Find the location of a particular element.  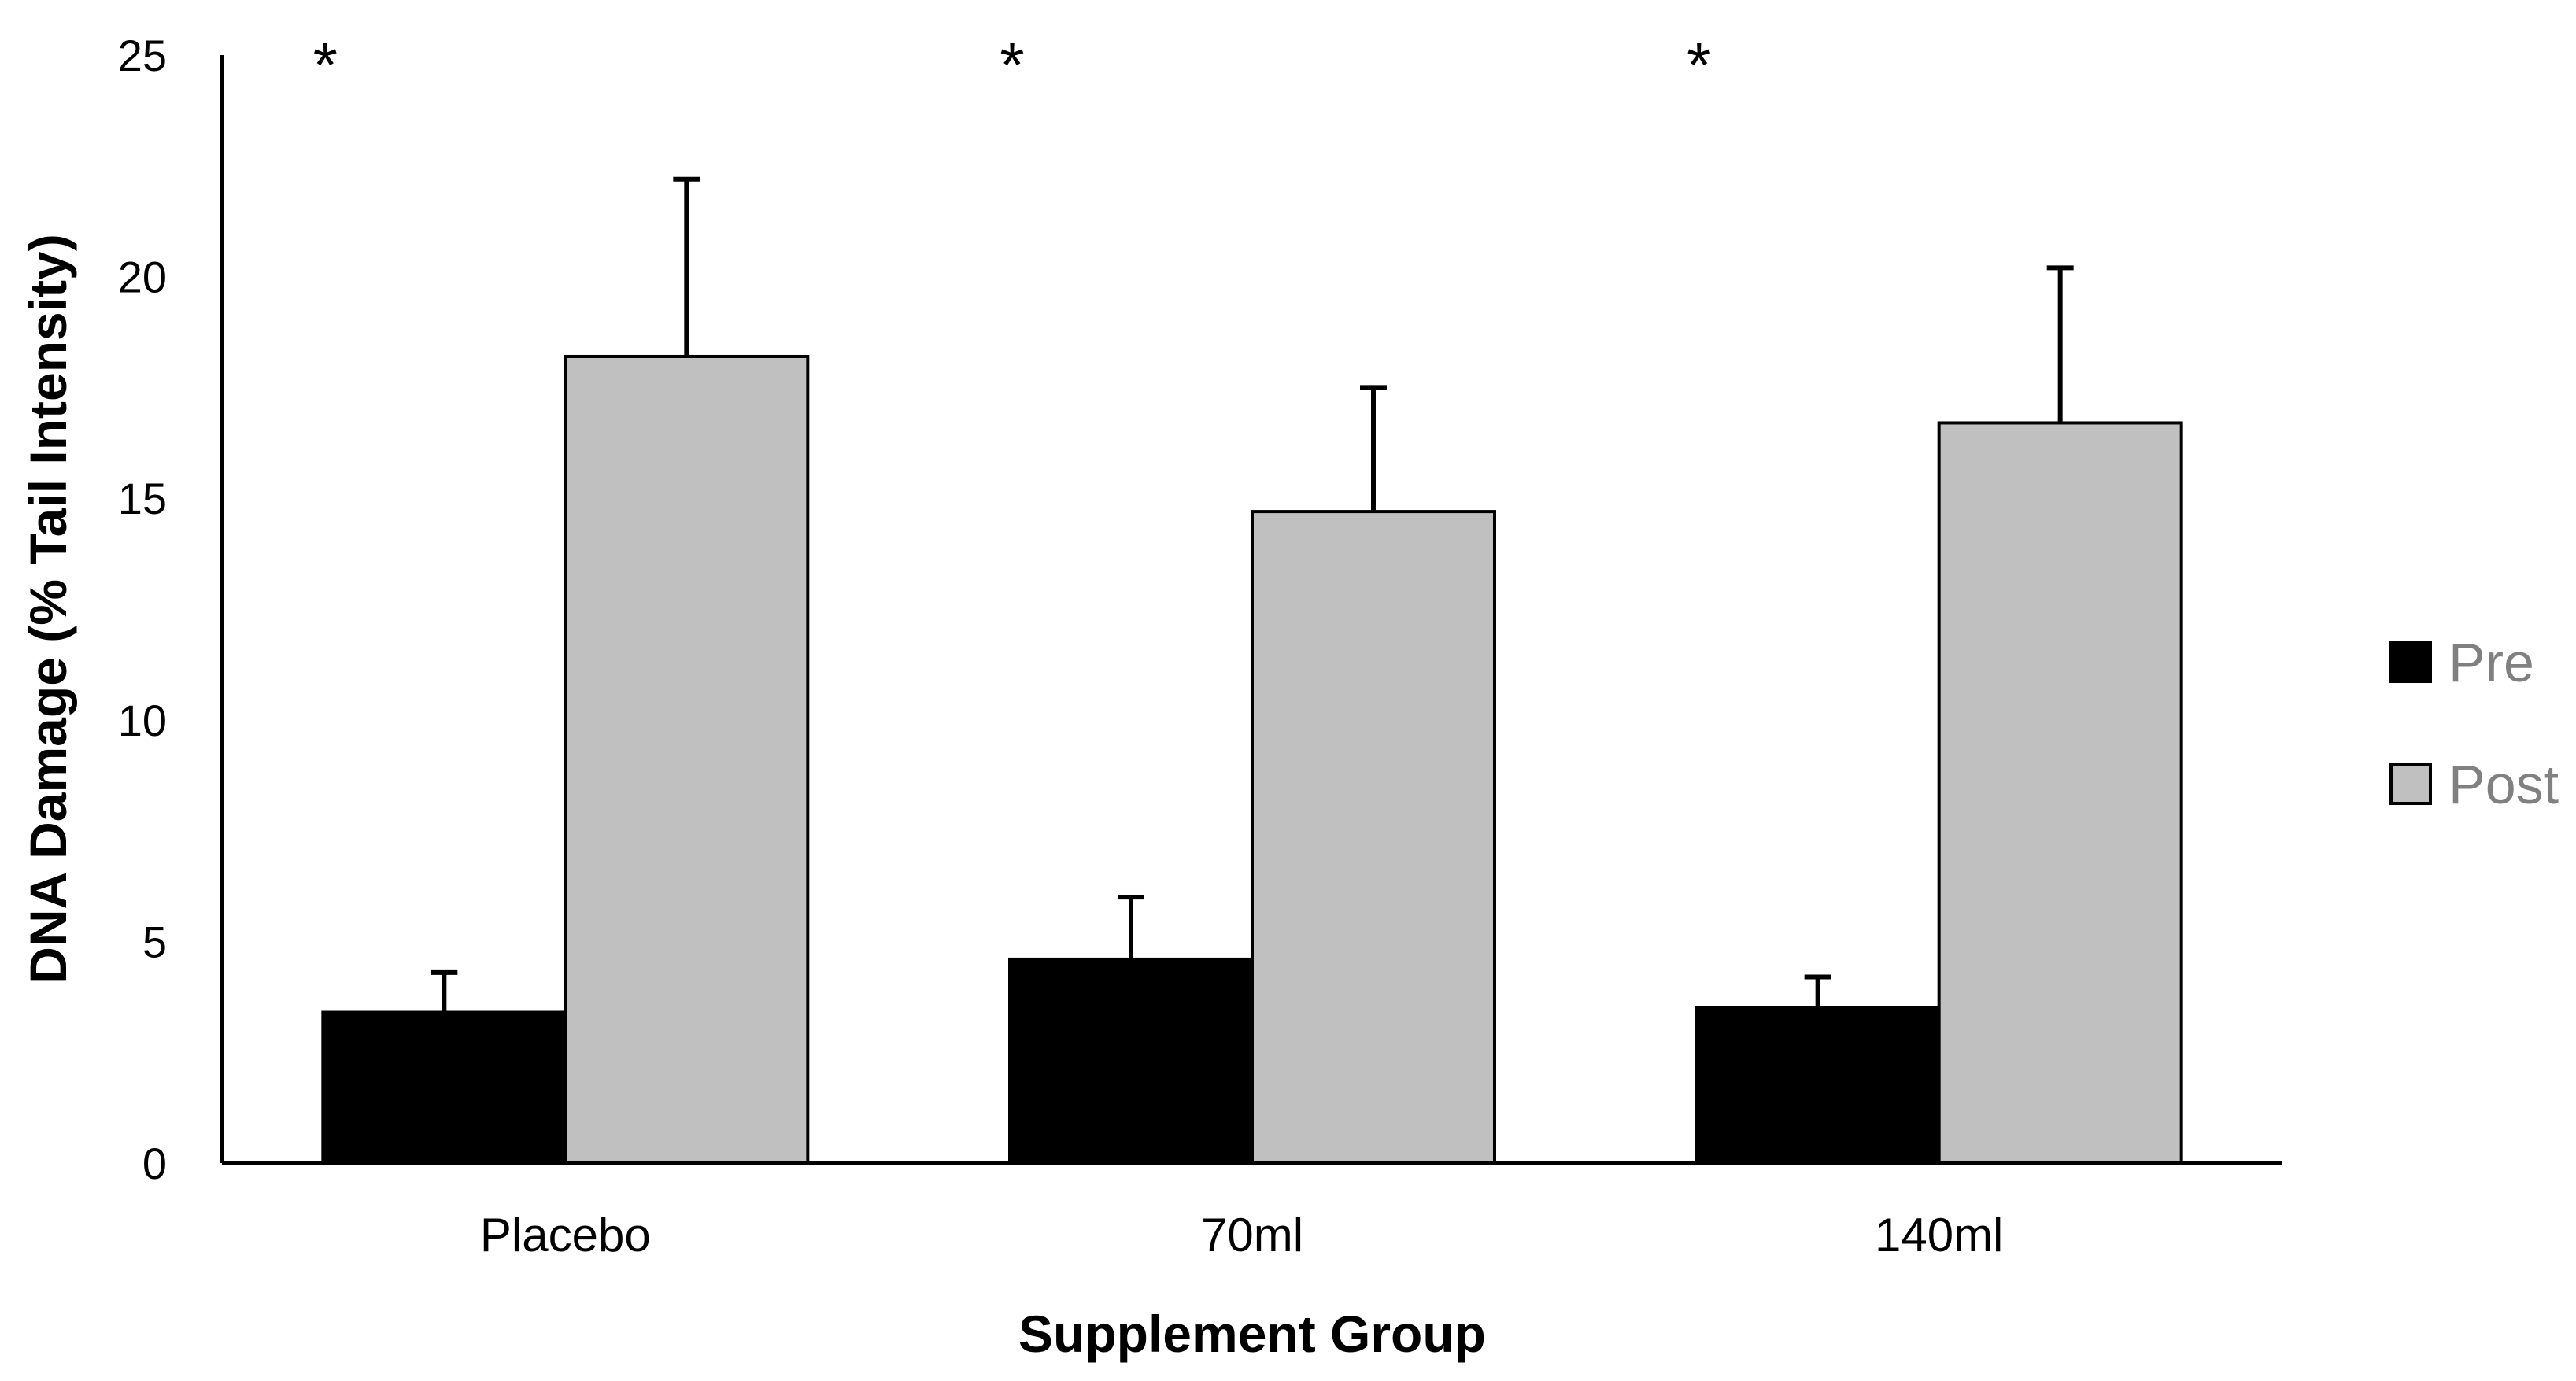

y-tick-labels: 0 5 10 15 20 25 is located at coordinates (142, 610).